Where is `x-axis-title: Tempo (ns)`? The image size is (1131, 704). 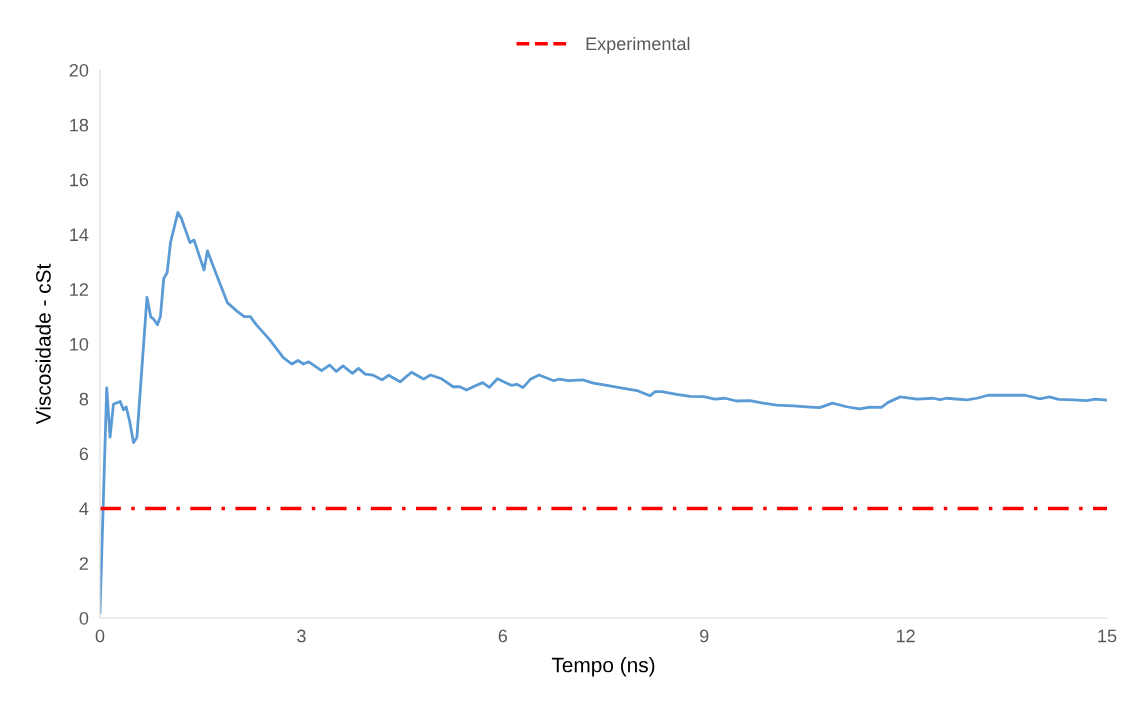 x-axis-title: Tempo (ns) is located at coordinates (603, 667).